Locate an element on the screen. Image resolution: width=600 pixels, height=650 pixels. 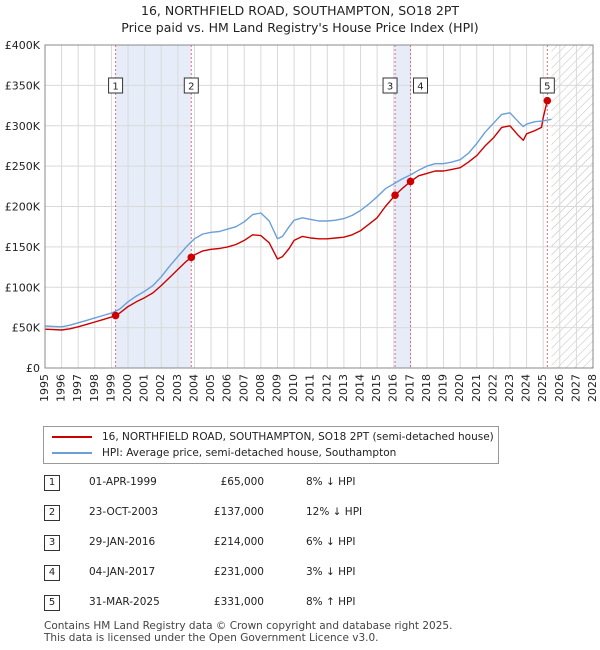
x-tick-label: 2024 is located at coordinates (526, 388).